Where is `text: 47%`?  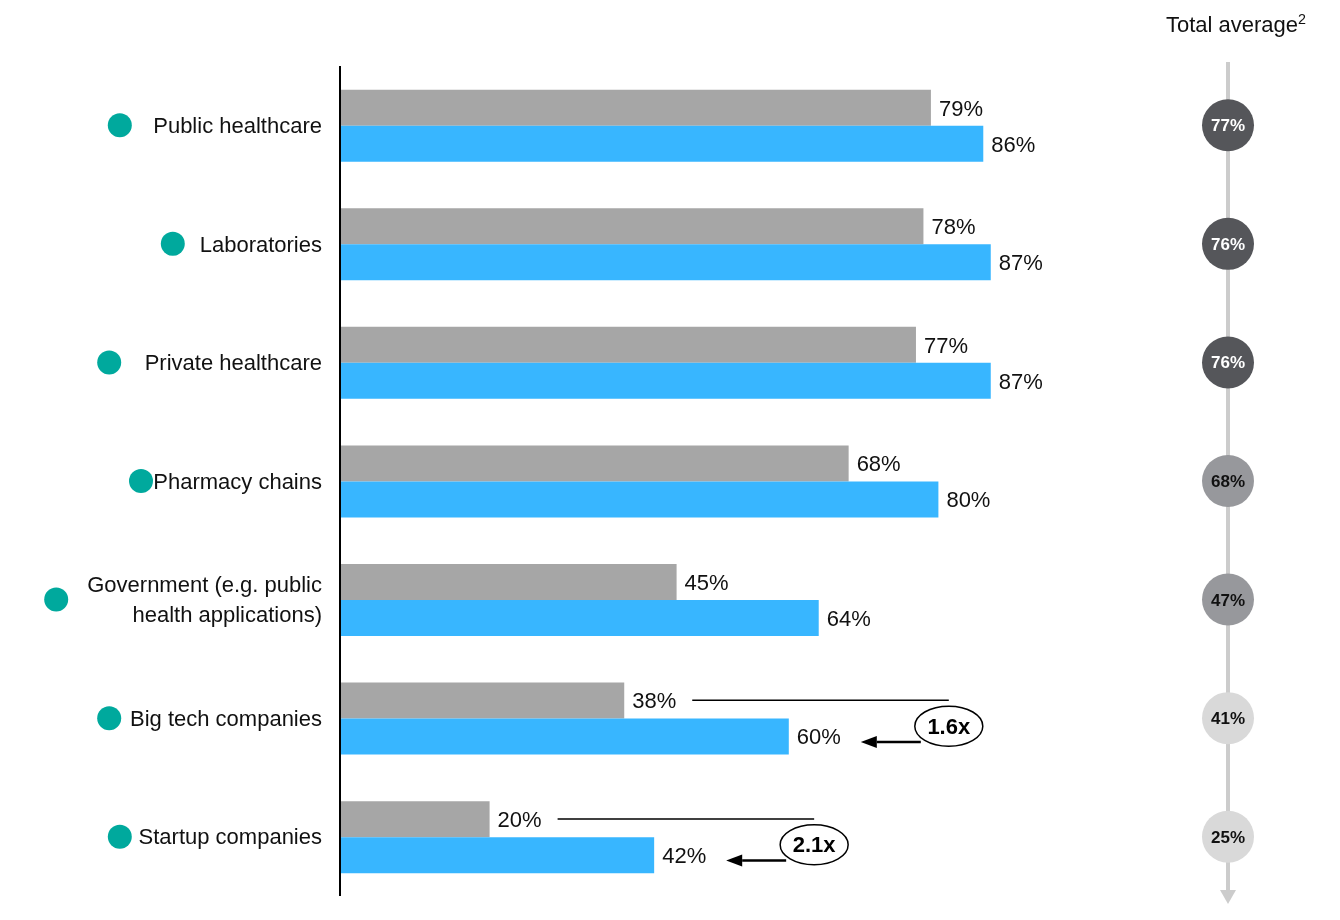 text: 47% is located at coordinates (1228, 600).